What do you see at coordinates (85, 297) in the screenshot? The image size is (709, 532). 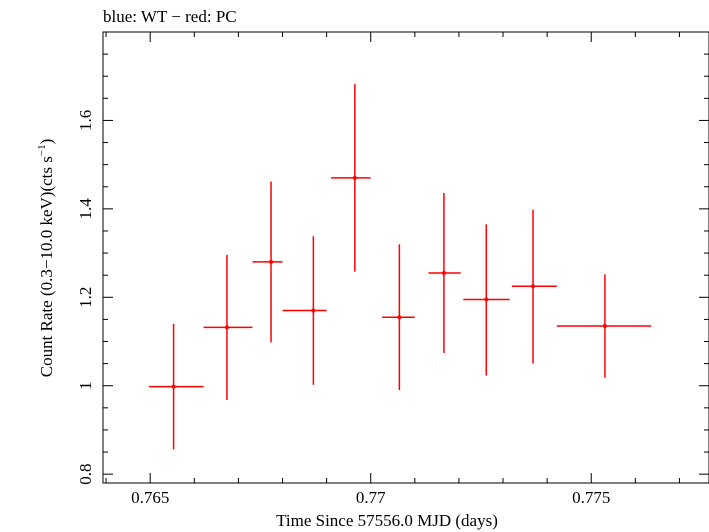 I see `y-tick-label: 1.2` at bounding box center [85, 297].